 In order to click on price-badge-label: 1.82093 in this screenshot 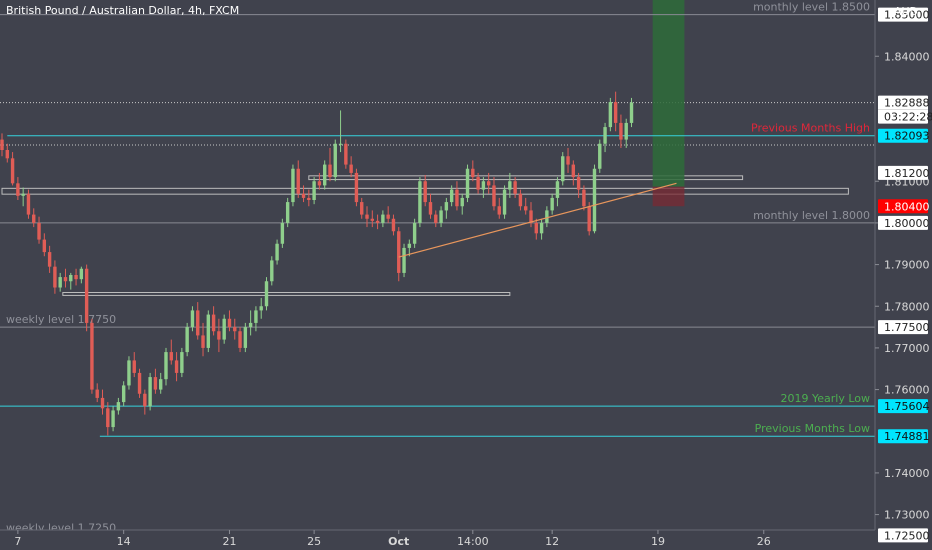, I will do `click(907, 136)`.